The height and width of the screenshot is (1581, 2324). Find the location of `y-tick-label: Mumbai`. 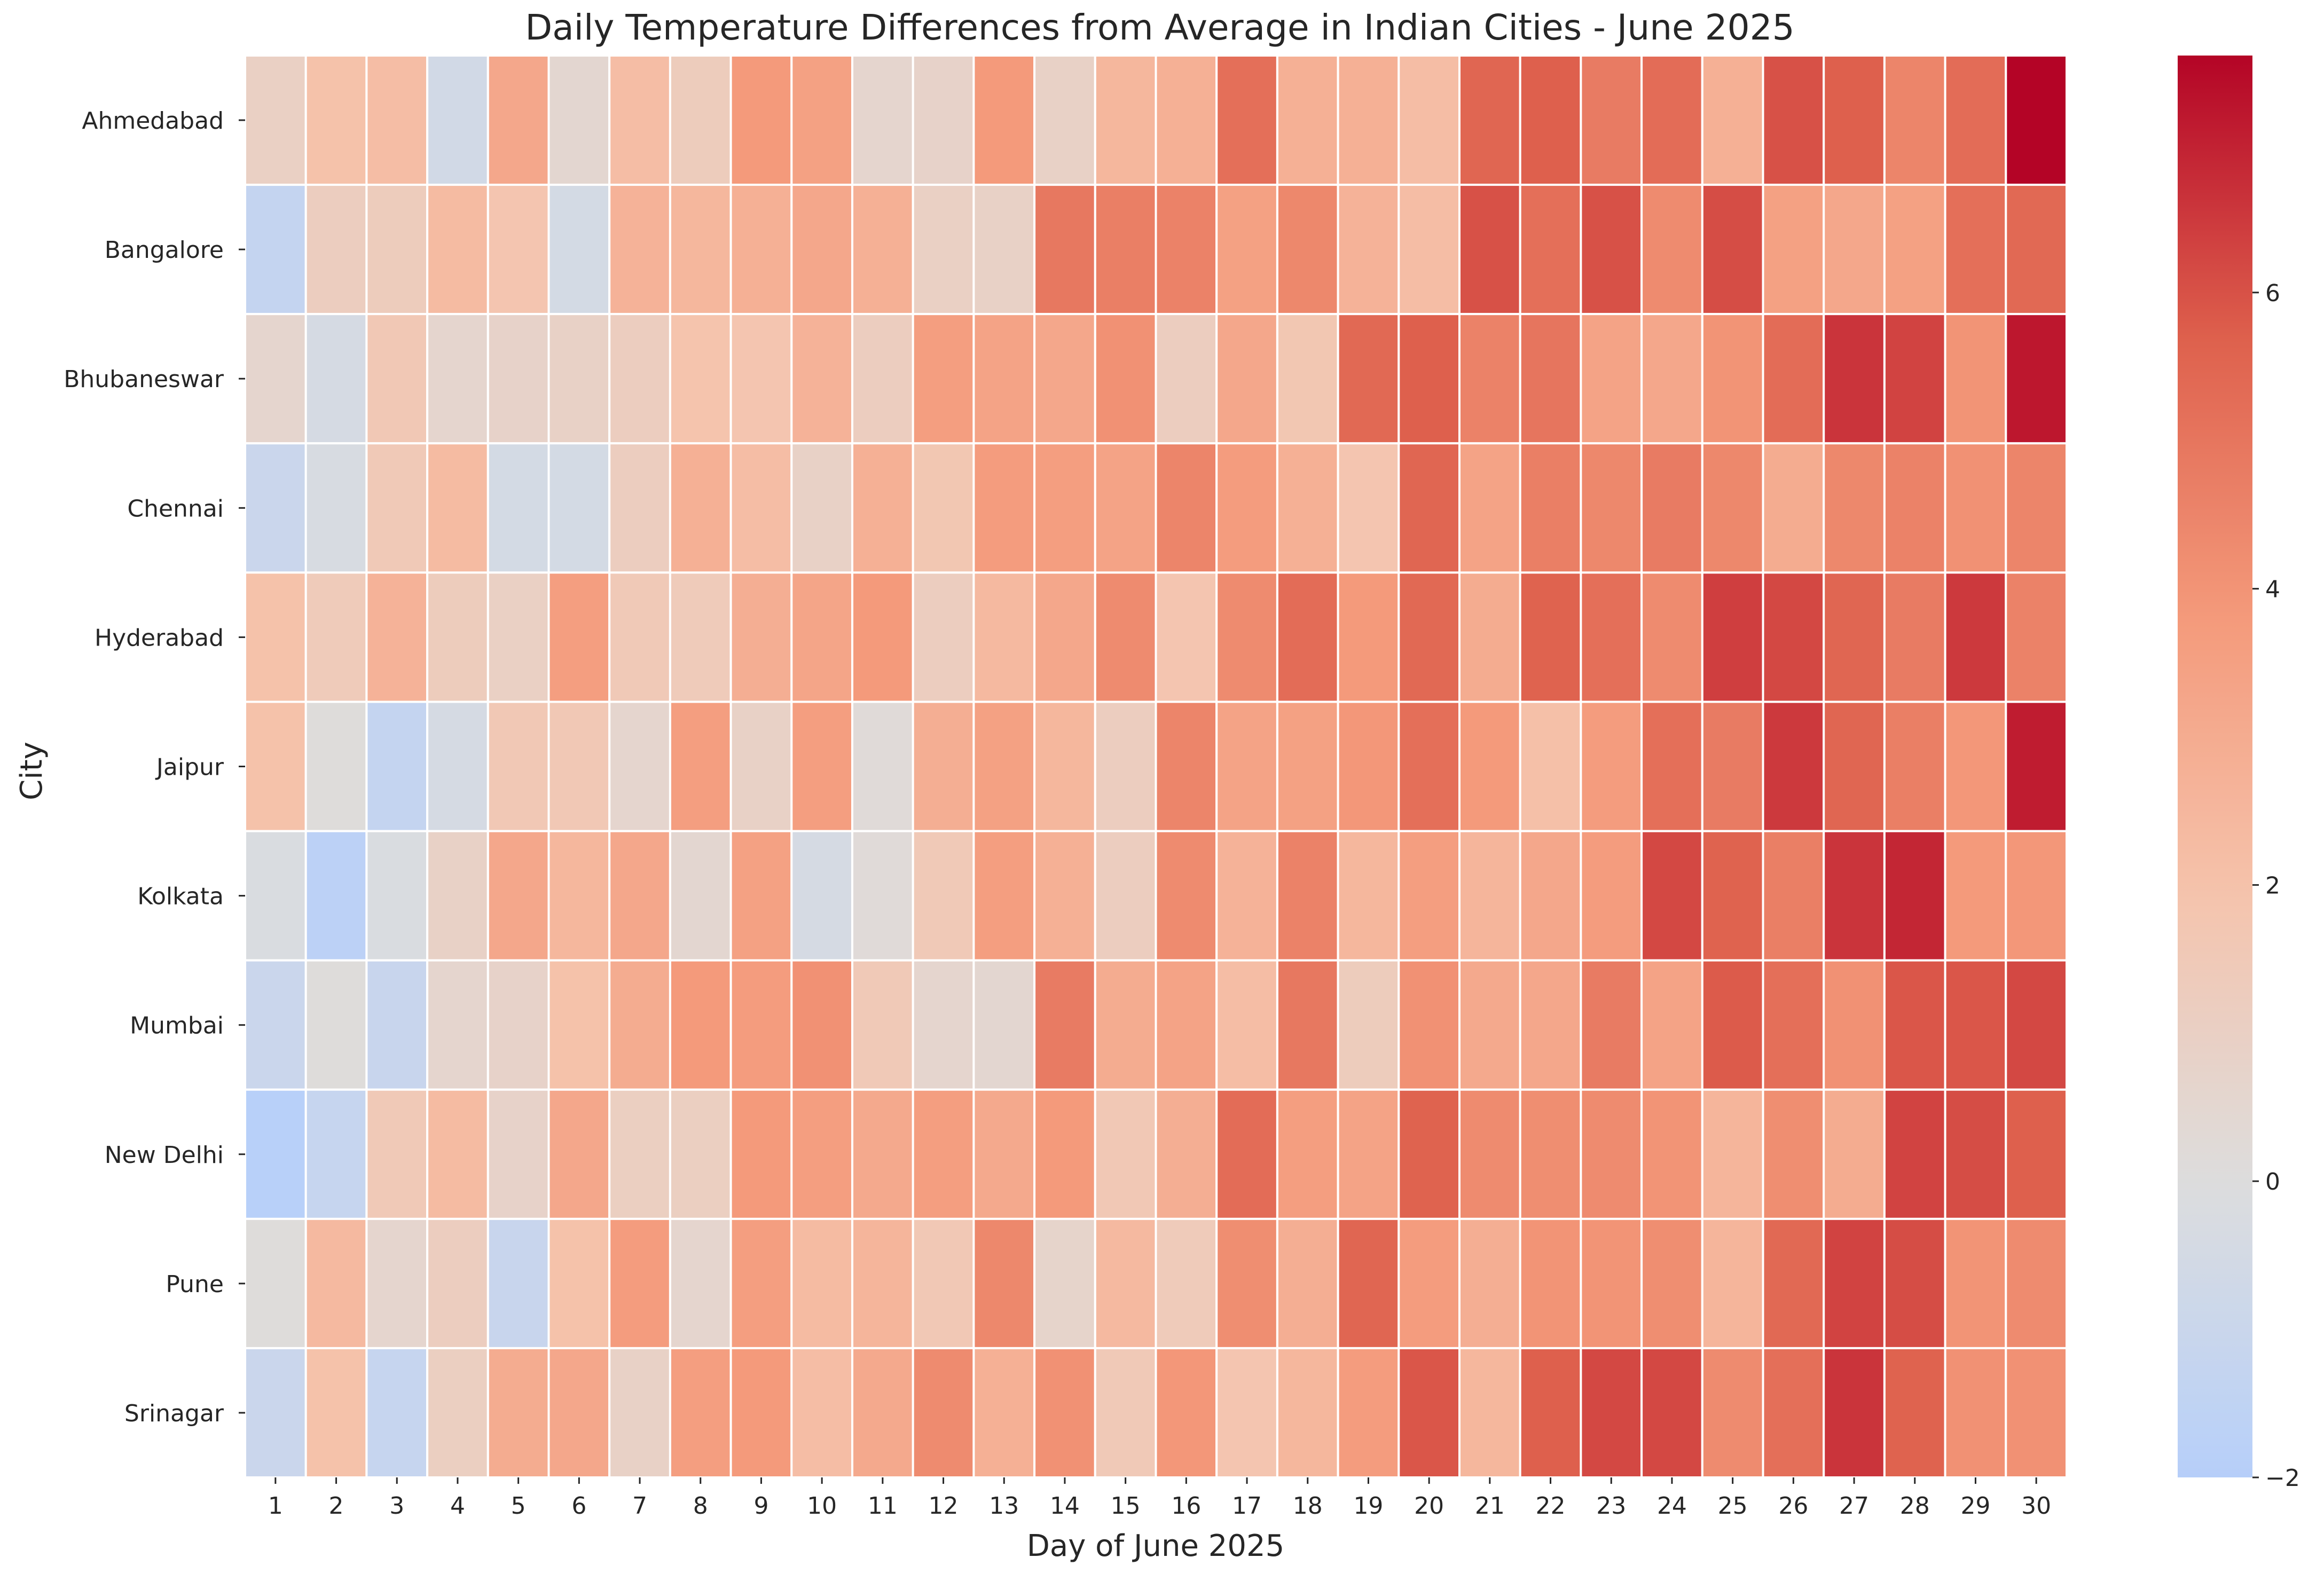

y-tick-label: Mumbai is located at coordinates (177, 1026).